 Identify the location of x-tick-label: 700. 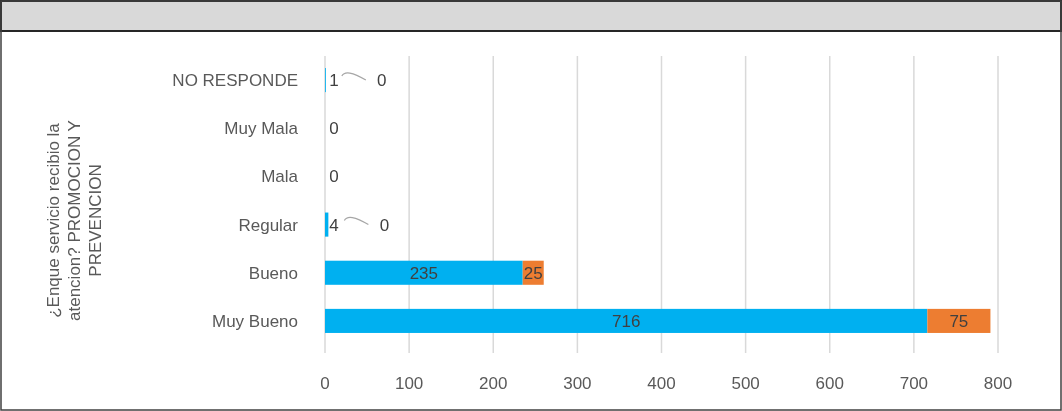
(914, 383).